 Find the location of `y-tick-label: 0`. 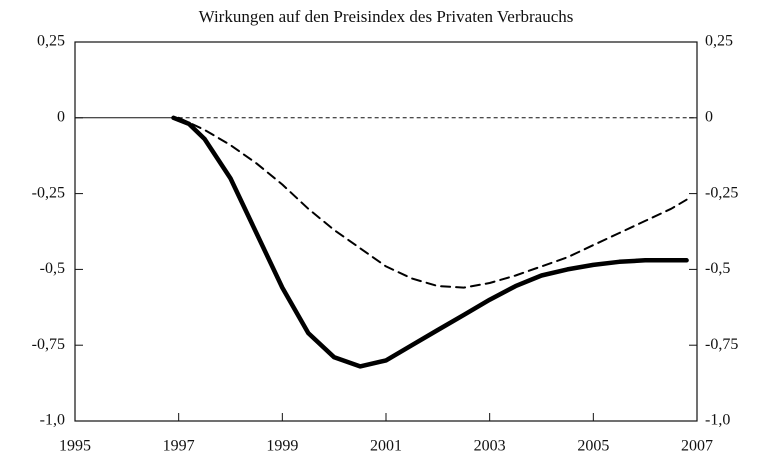

y-tick-label: 0 is located at coordinates (61, 116).